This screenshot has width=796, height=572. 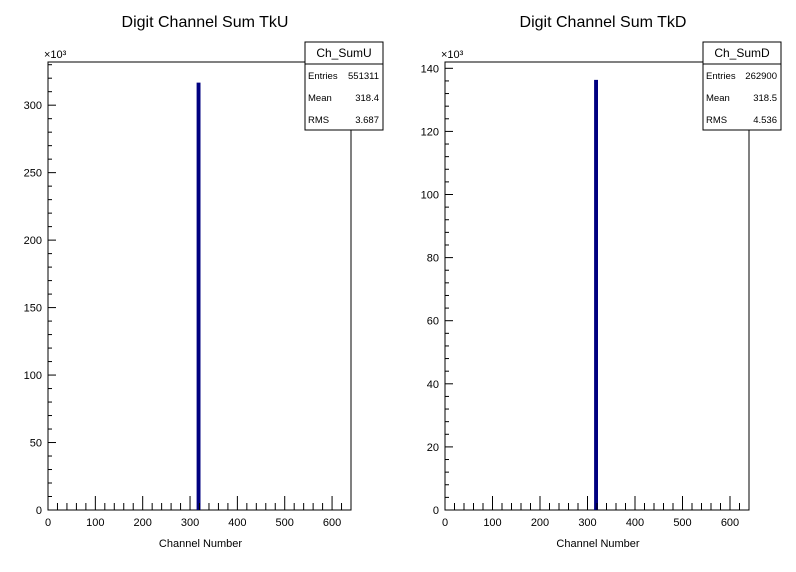 I want to click on y-tick-label: 140, so click(x=430, y=69).